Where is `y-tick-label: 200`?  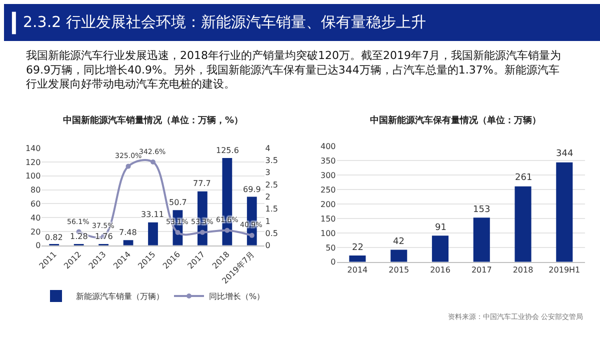
y-tick-label: 200 is located at coordinates (328, 204).